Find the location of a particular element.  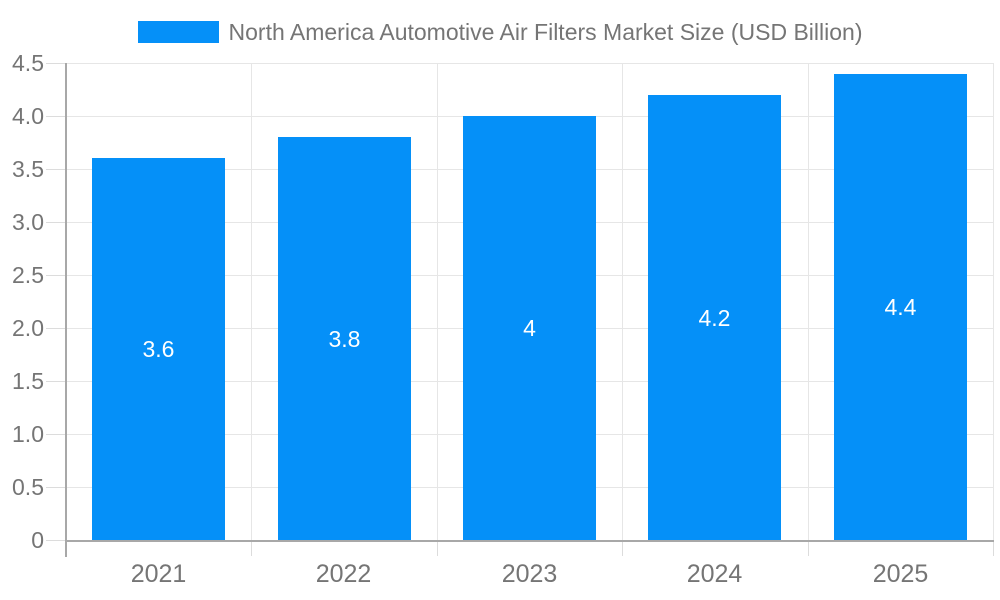

x-category-label: 2025 is located at coordinates (900, 574).